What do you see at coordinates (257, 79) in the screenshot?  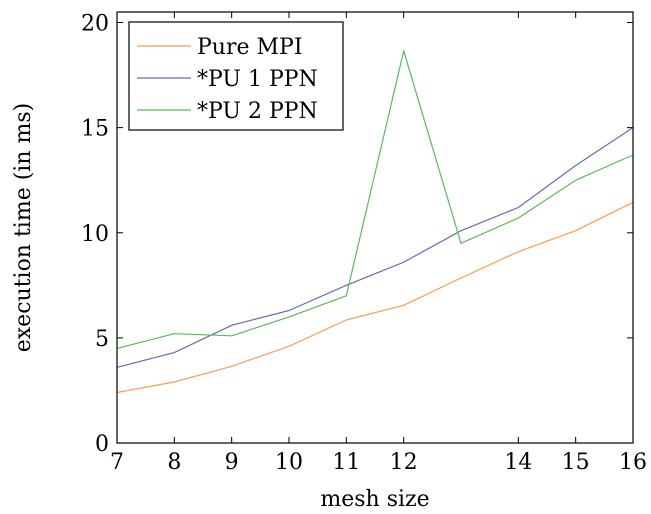 I see `legend-label: *PU 1 PPN` at bounding box center [257, 79].